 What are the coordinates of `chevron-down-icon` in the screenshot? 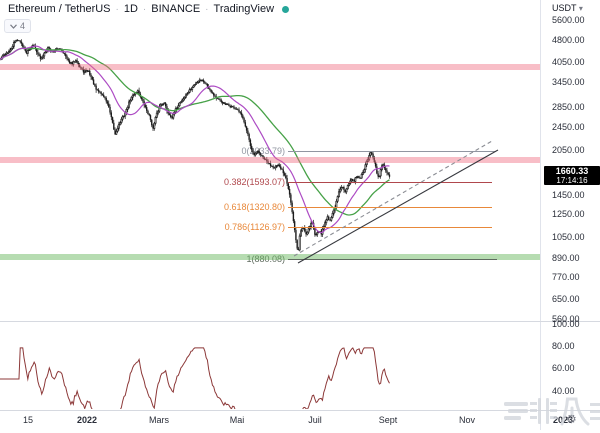 It's located at (13, 26).